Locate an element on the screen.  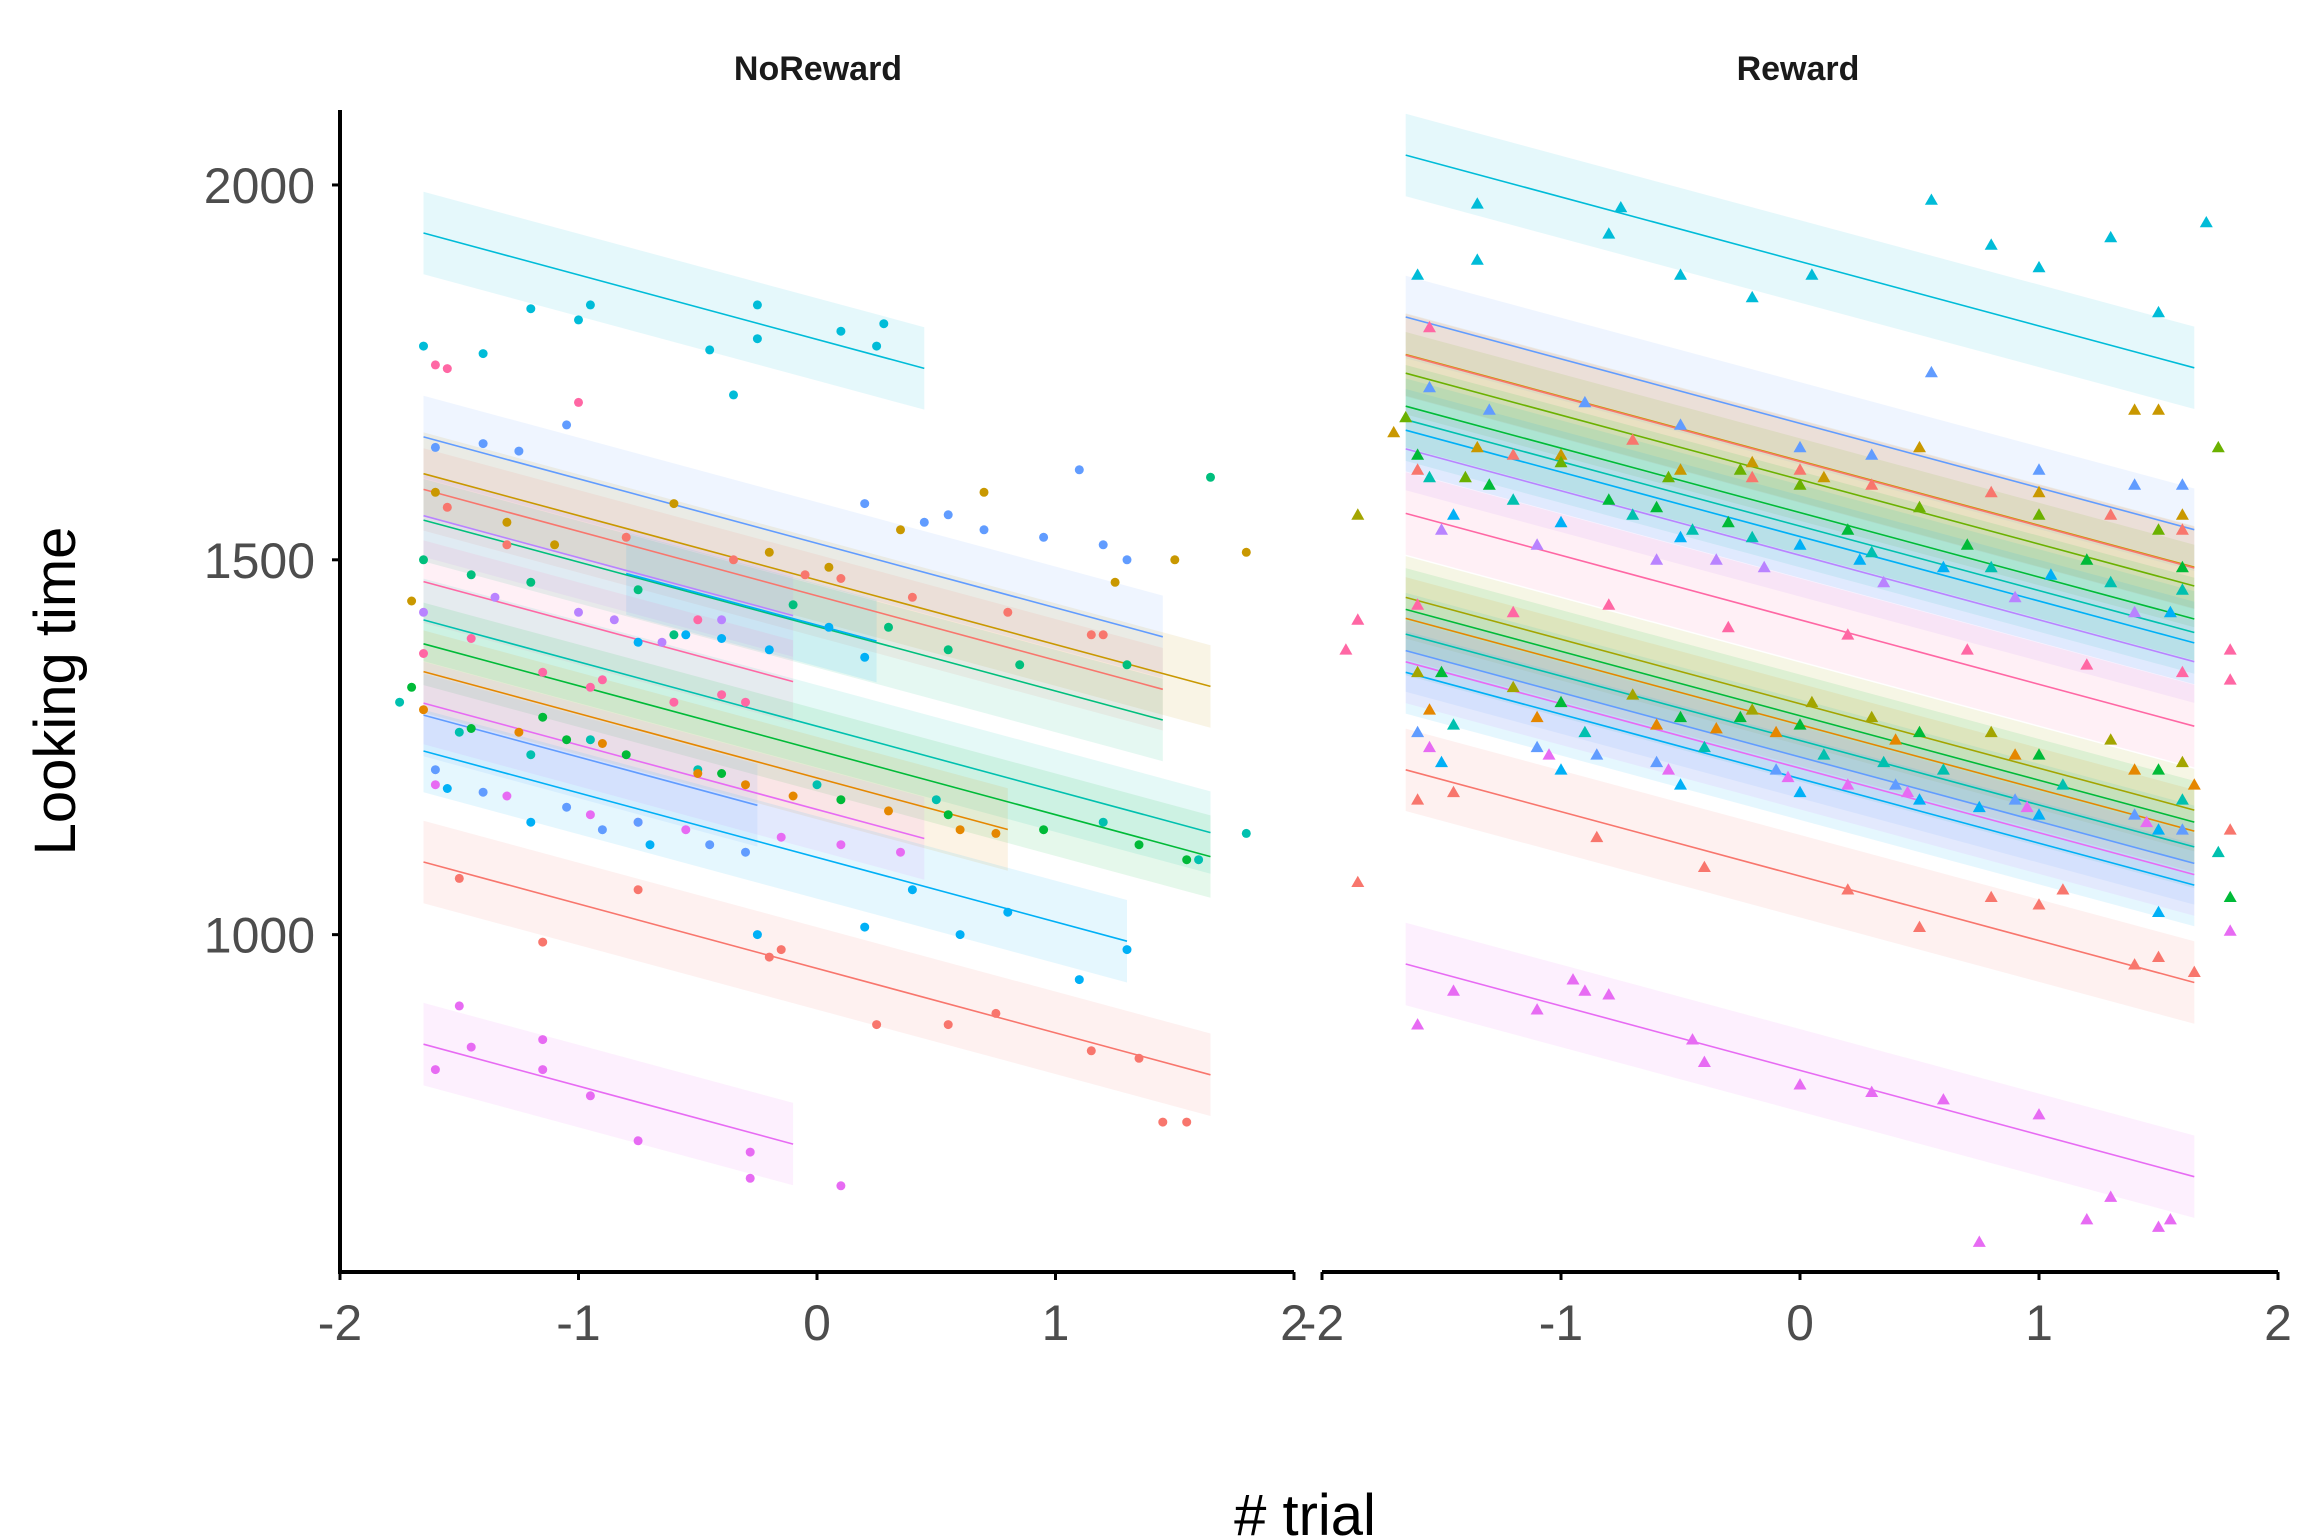
x-tick-label-noreward: 1 is located at coordinates (1056, 1323).